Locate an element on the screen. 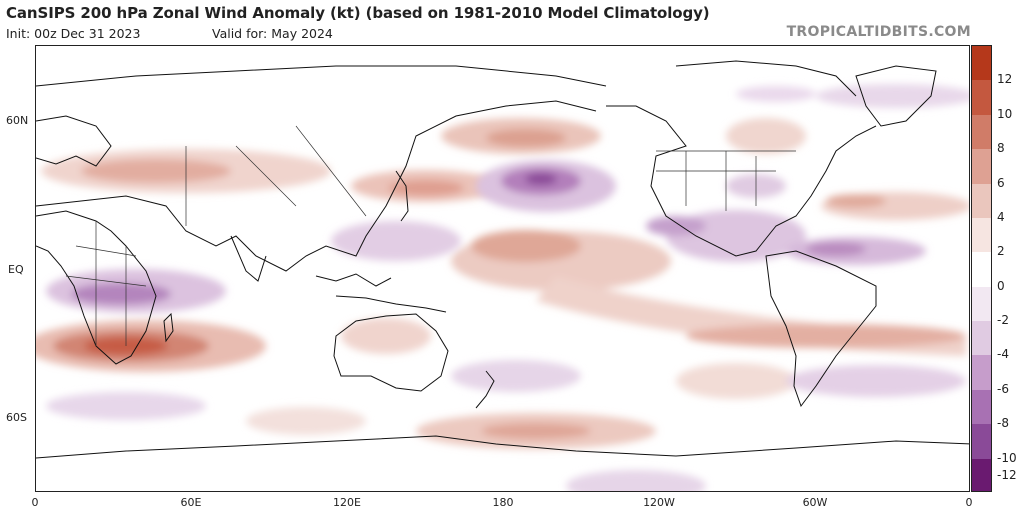 The image size is (1024, 512). lon-label-180: 180 is located at coordinates (503, 502).